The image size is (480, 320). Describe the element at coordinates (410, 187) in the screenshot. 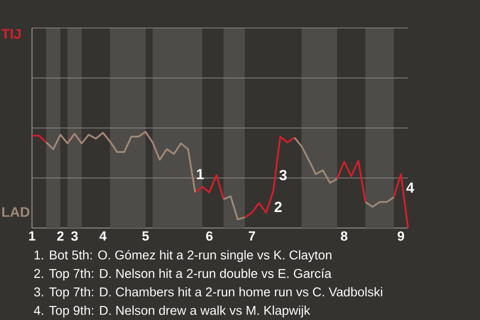

I see `annotation: 4` at that location.